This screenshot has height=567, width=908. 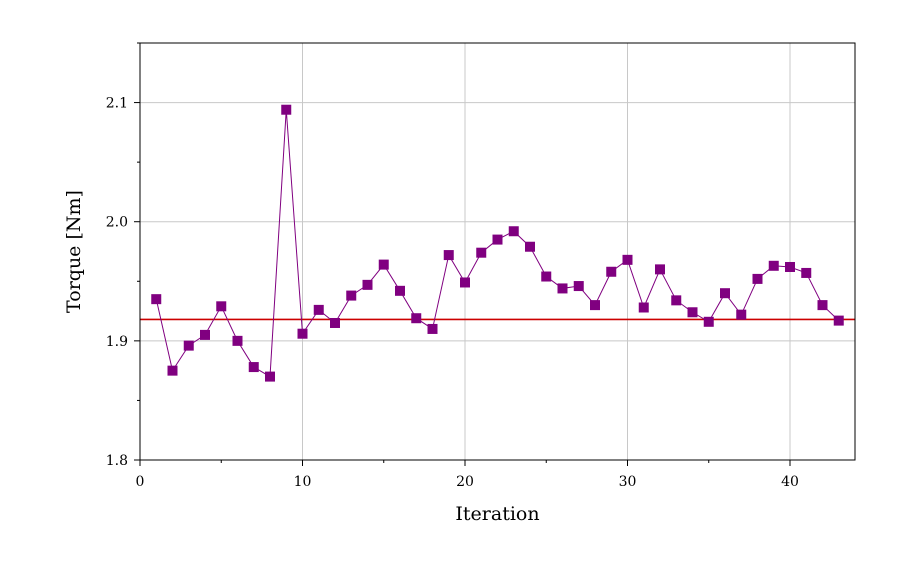 What do you see at coordinates (790, 482) in the screenshot?
I see `x-tick-label: 40` at bounding box center [790, 482].